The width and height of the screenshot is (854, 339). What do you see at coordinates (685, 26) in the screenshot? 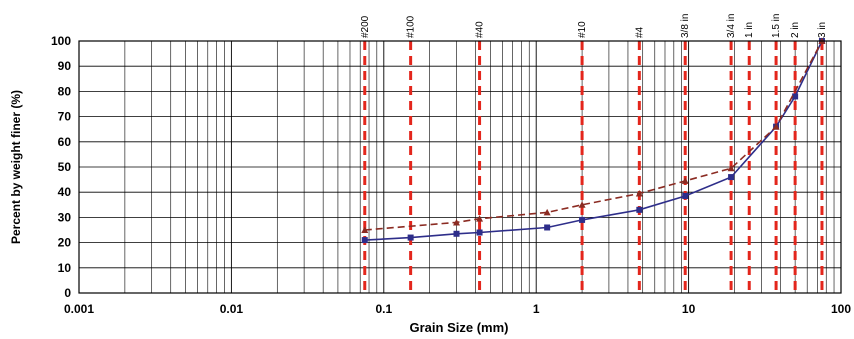
I see `sieve-label: 3/8 in` at bounding box center [685, 26].